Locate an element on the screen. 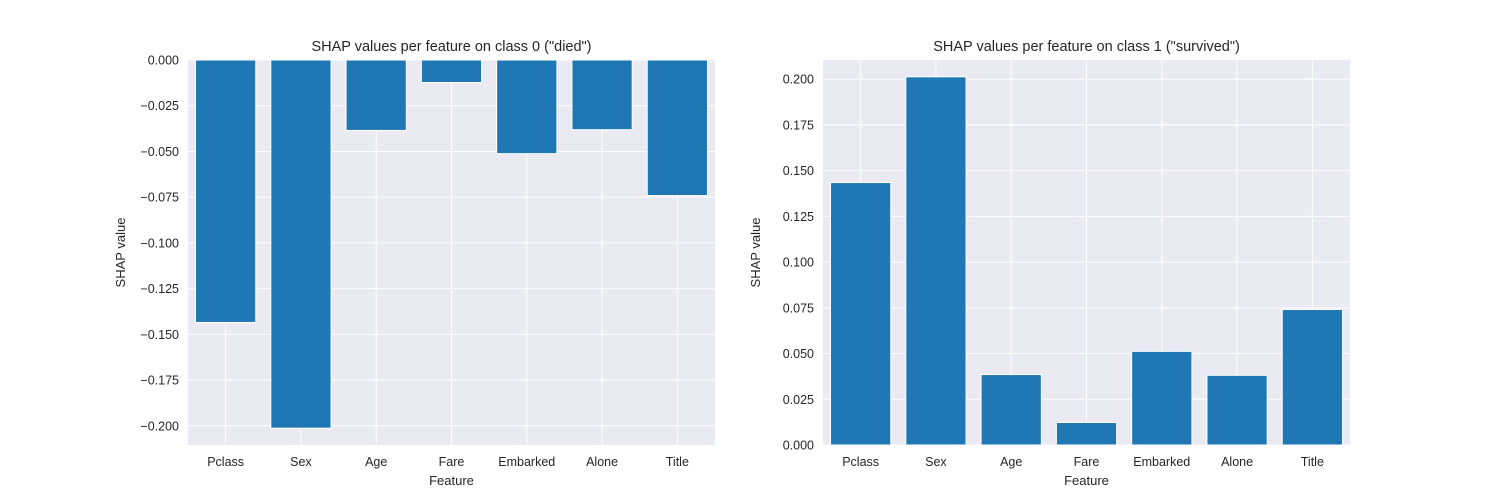  y-tick-label: 0.175 is located at coordinates (798, 125).